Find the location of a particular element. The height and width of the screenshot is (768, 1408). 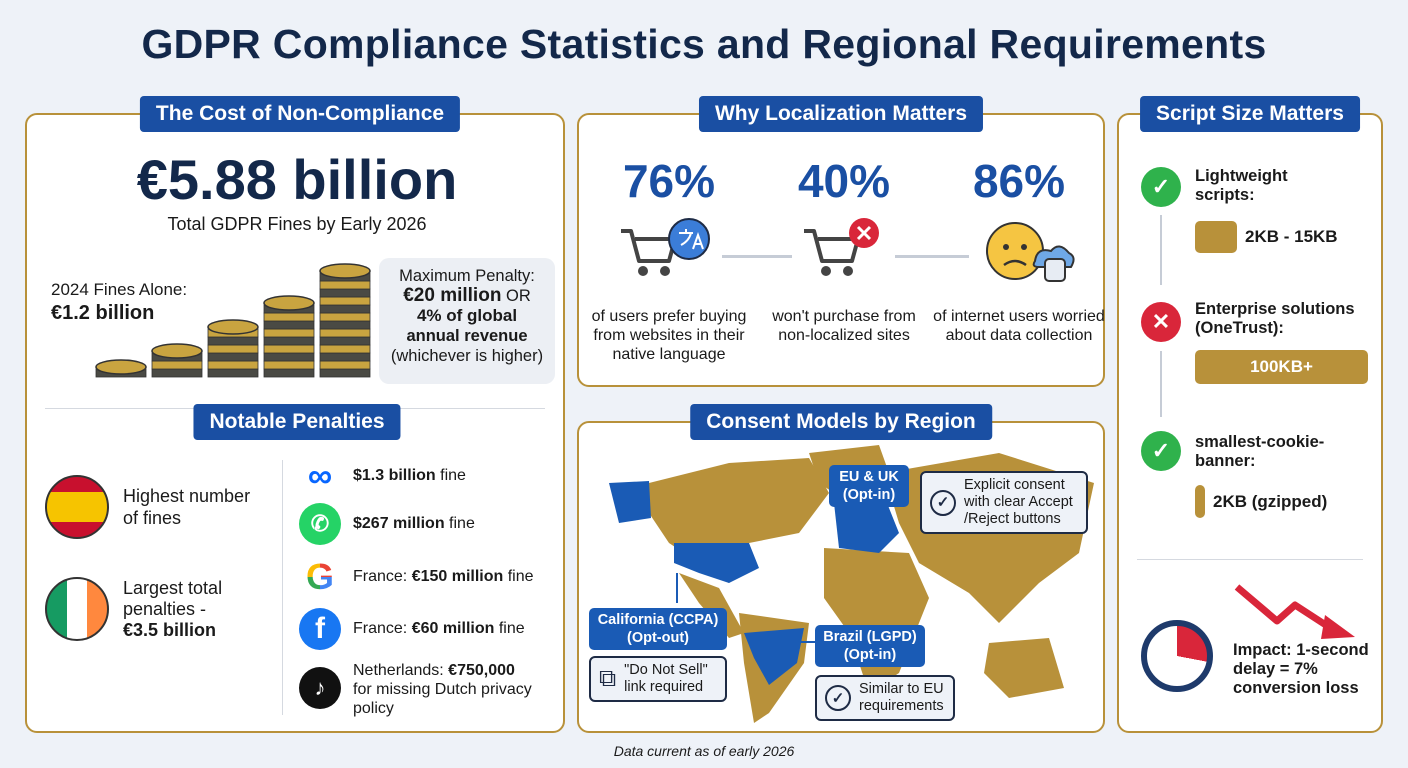

fines-2024: 2024 Fines Alone: €1.2 billion is located at coordinates (119, 302).